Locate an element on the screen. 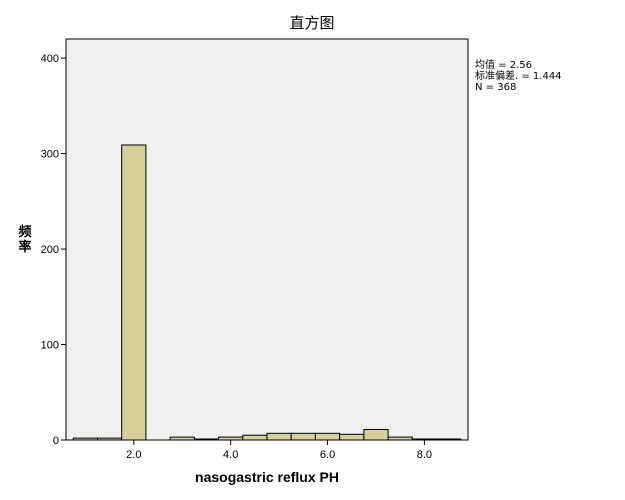 The width and height of the screenshot is (625, 500). y-axis-label: 频率 is located at coordinates (24, 239).